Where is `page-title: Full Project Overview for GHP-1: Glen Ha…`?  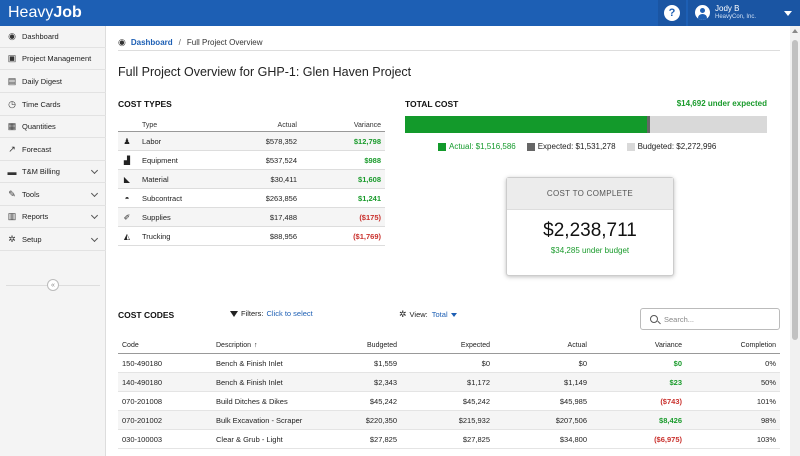
page-title: Full Project Overview for GHP-1: Glen Ha… is located at coordinates (265, 72).